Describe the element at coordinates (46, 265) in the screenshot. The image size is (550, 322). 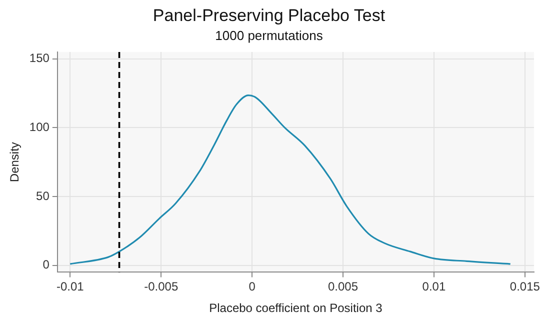
I see `y-tick-label: 0` at that location.